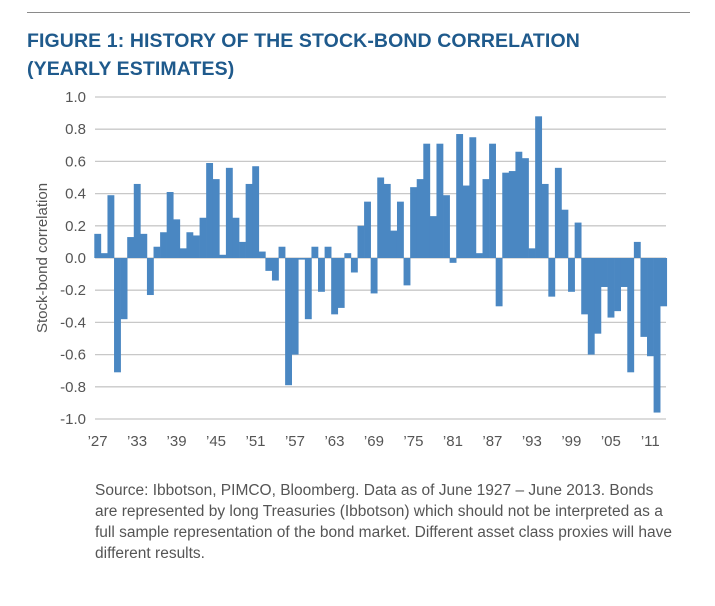  Describe the element at coordinates (657, 335) in the screenshot. I see `bar-2012` at that location.